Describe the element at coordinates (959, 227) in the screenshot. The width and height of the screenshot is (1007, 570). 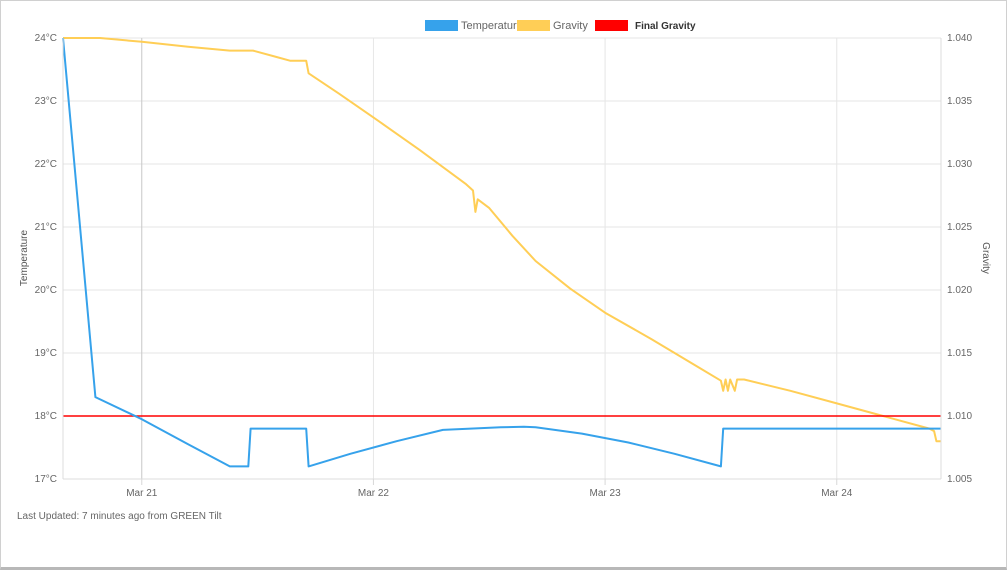
I see `y-right-tick-label: 1.025` at that location.